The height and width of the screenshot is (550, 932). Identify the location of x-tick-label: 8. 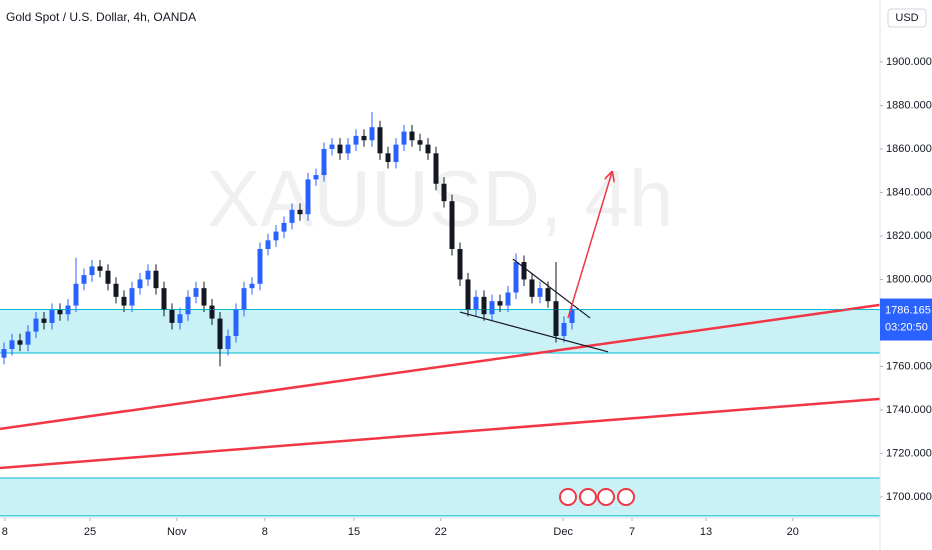
(265, 532).